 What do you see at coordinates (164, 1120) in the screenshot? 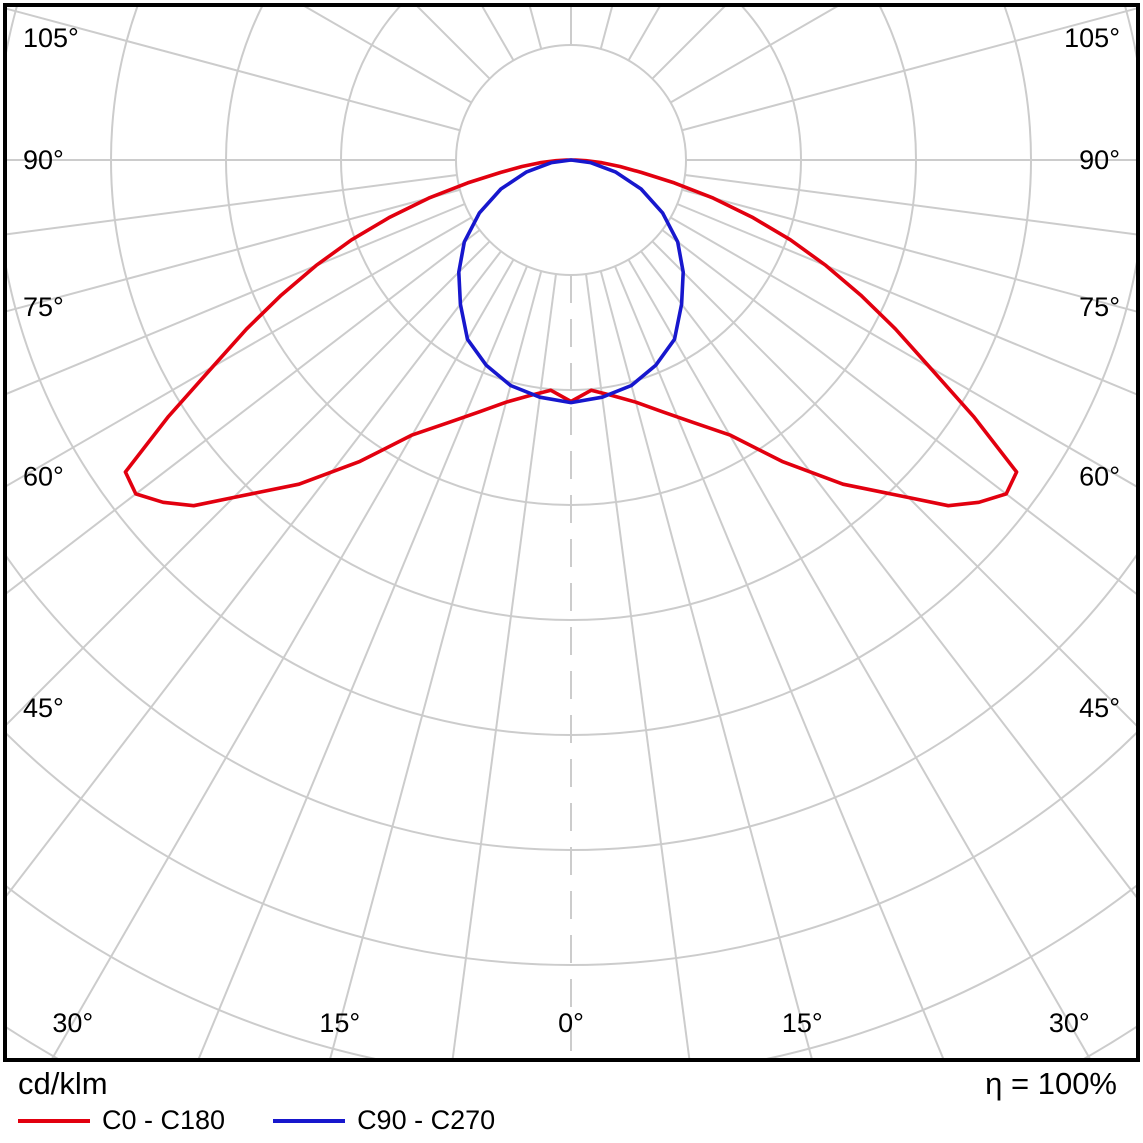
I see `legend-label-c0-c180: C0 - C180` at bounding box center [164, 1120].